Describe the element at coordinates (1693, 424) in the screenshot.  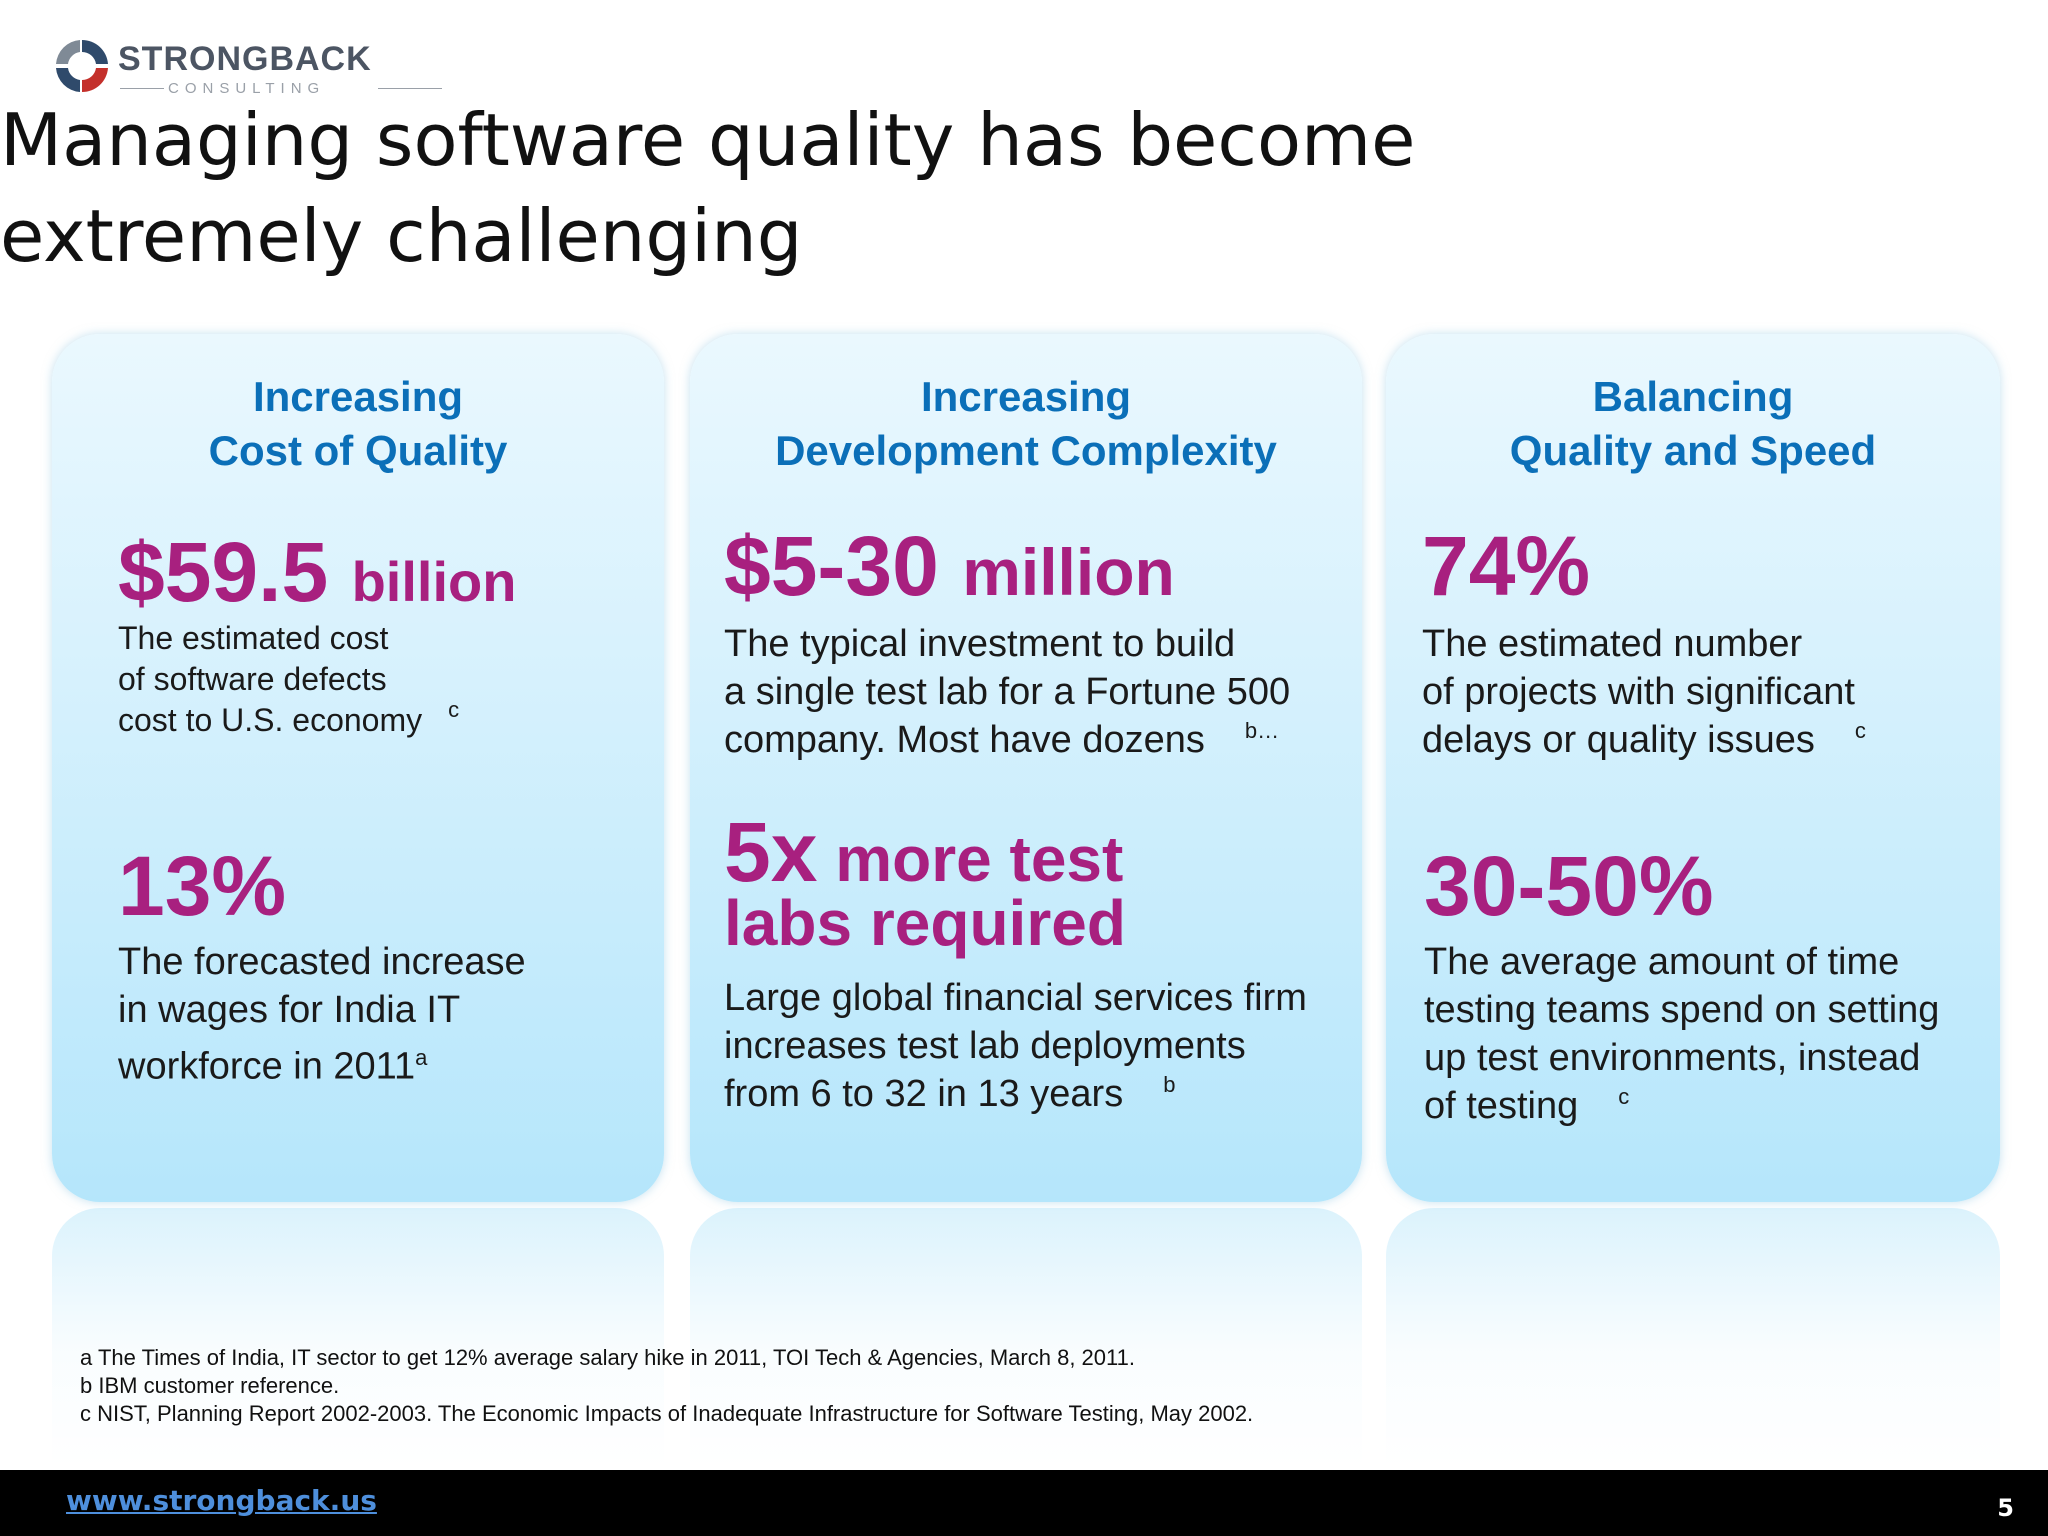
I see `panel-heading: Balancing Quality and Speed` at that location.